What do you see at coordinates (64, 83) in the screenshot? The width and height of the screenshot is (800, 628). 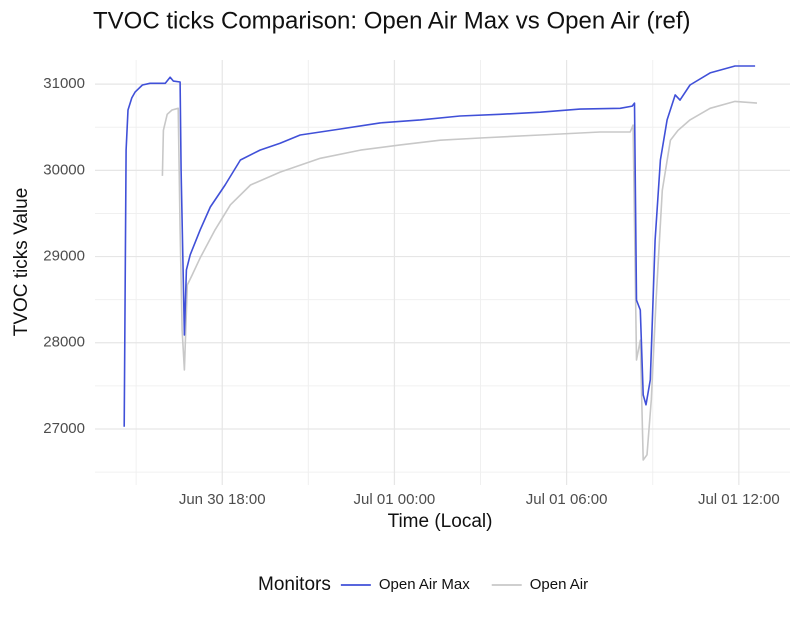 I see `y-tick-label: 31000` at bounding box center [64, 83].